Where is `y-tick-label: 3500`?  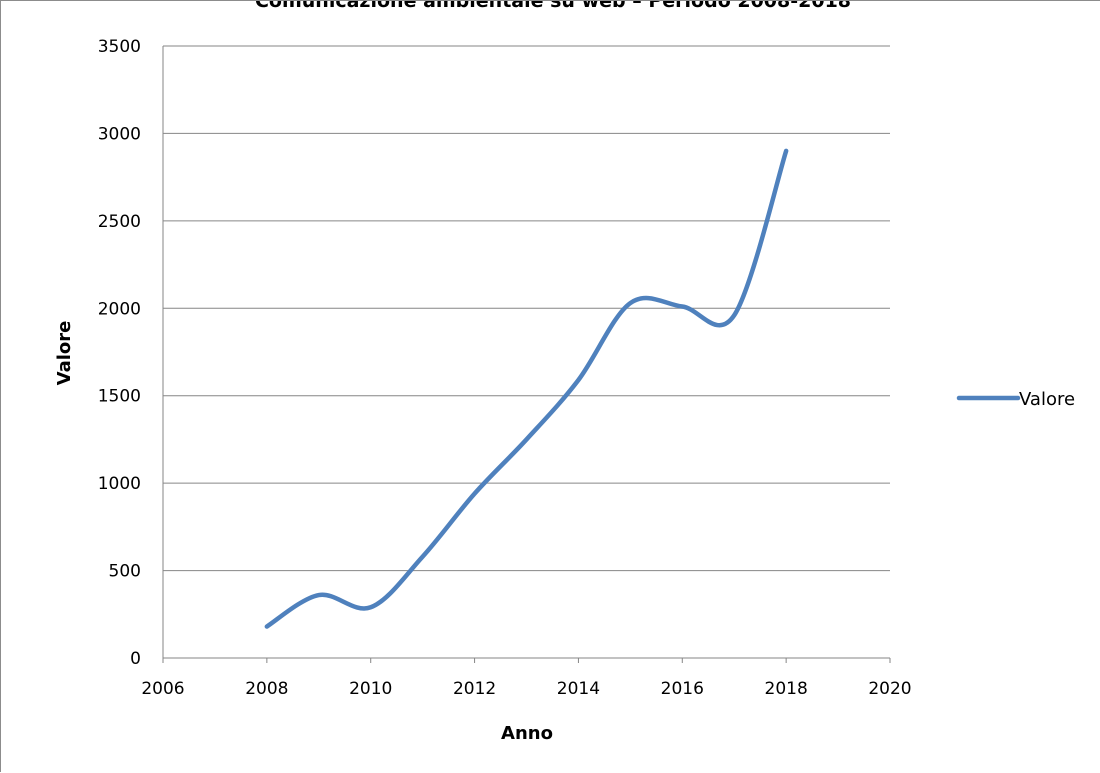
y-tick-label: 3500 is located at coordinates (119, 47).